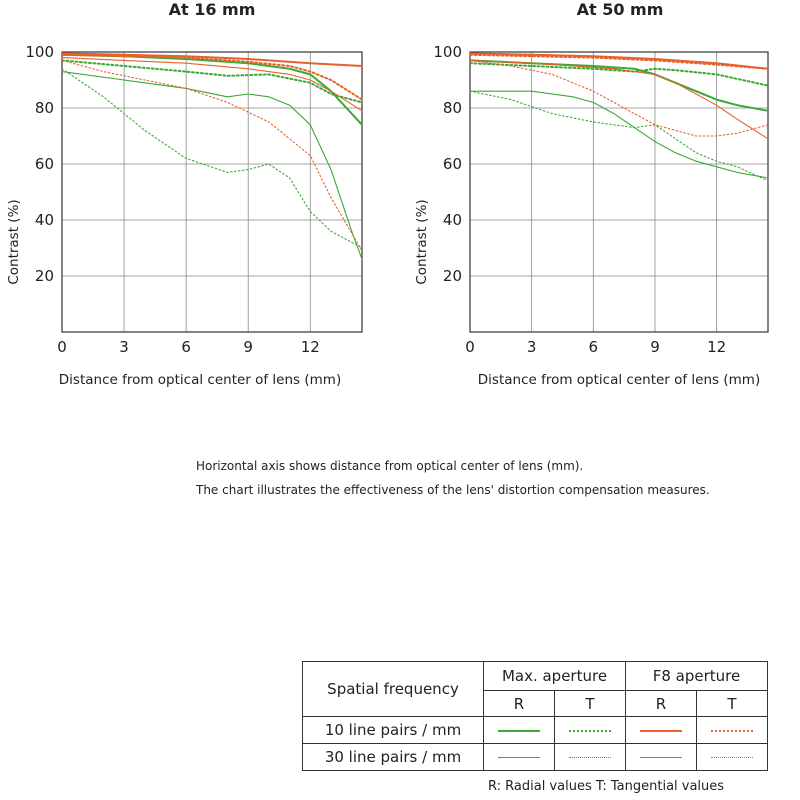 The image size is (800, 800). I want to click on plot-frame-16mm, so click(212, 192).